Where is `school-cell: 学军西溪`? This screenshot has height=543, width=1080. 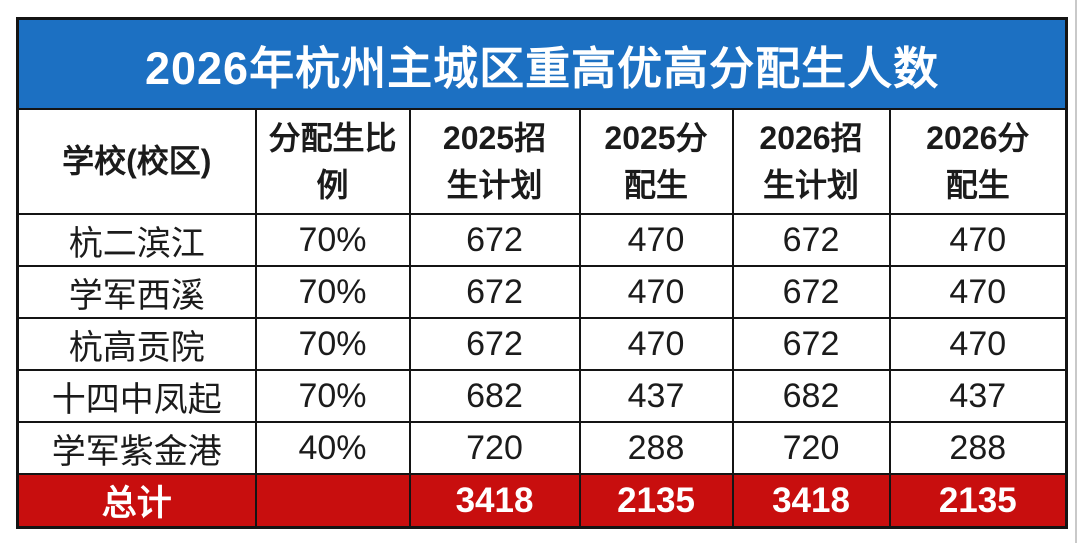
school-cell: 学军西溪 is located at coordinates (136, 292).